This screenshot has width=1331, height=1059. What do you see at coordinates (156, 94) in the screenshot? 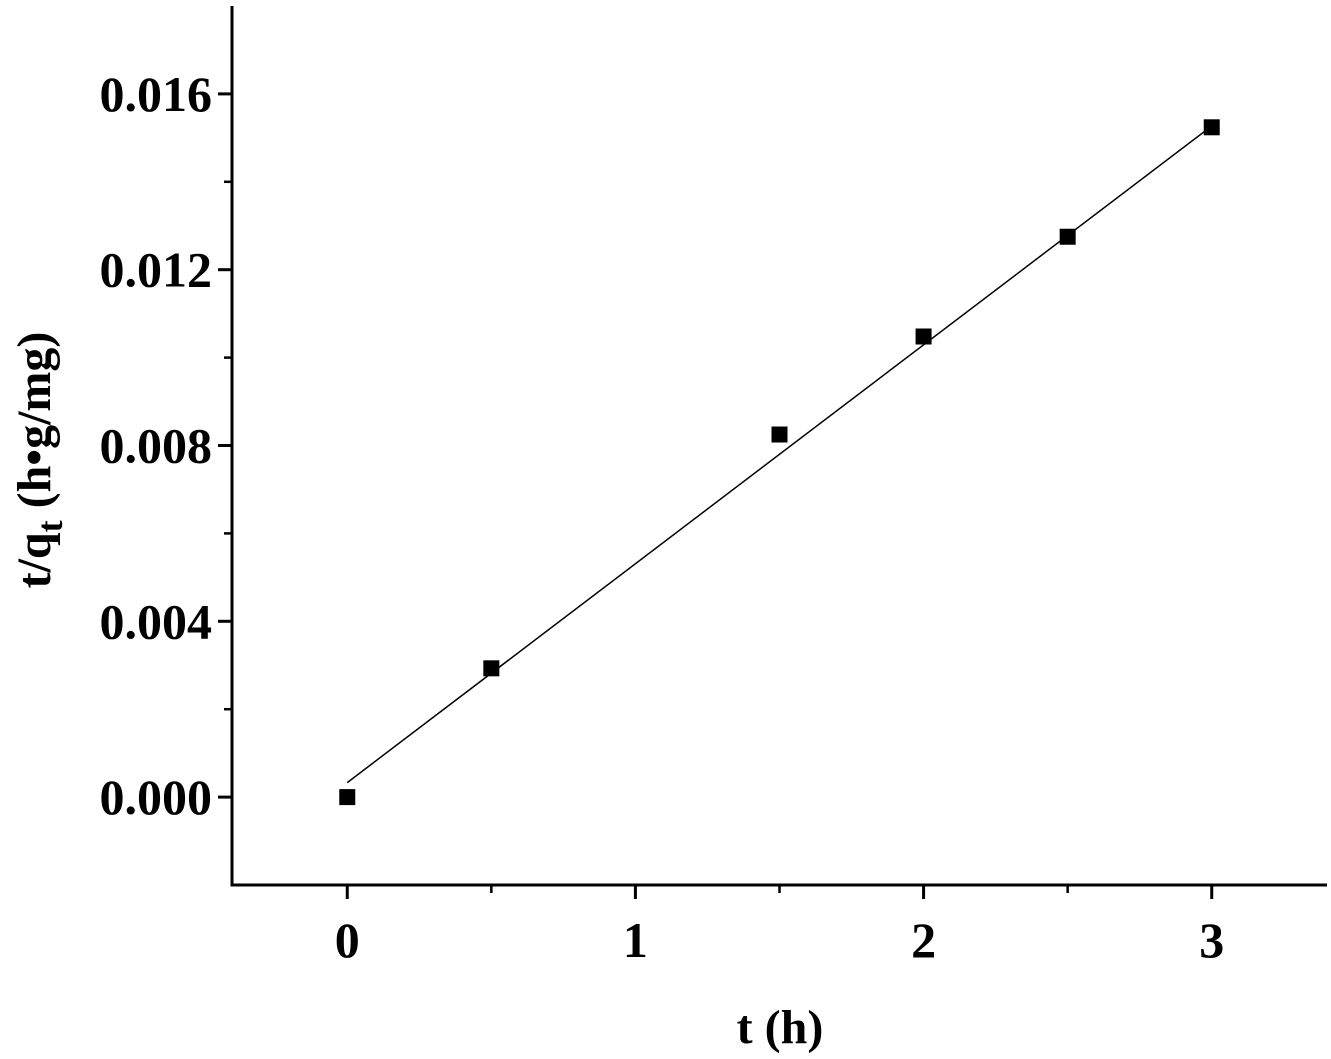
I see `y-tick-label: 0.016` at bounding box center [156, 94].